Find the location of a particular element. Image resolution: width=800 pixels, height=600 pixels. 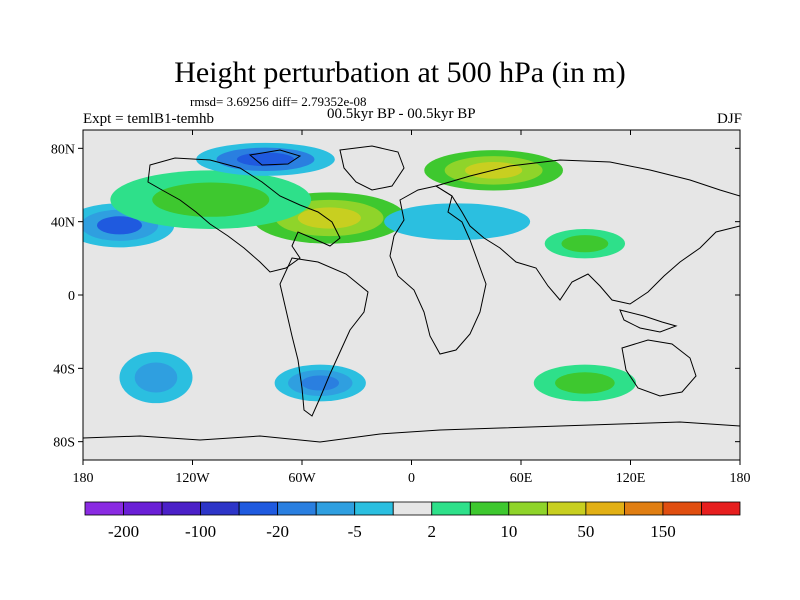

colorbar-label: 2 is located at coordinates (432, 531).